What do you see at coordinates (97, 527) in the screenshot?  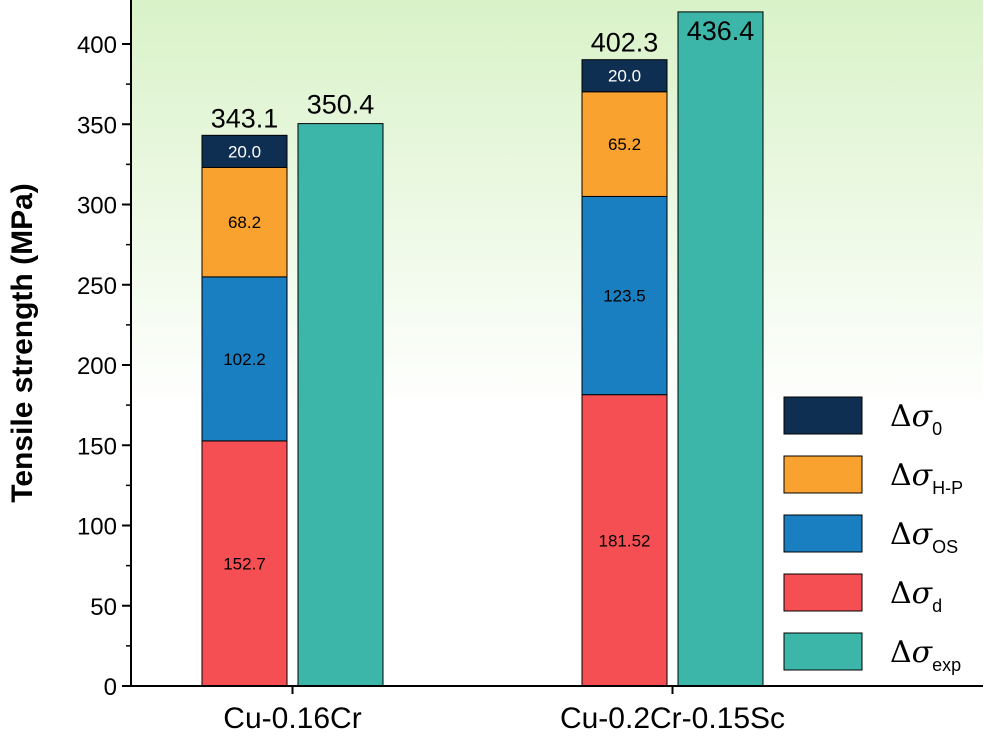 I see `y-tick-label: 100` at bounding box center [97, 527].